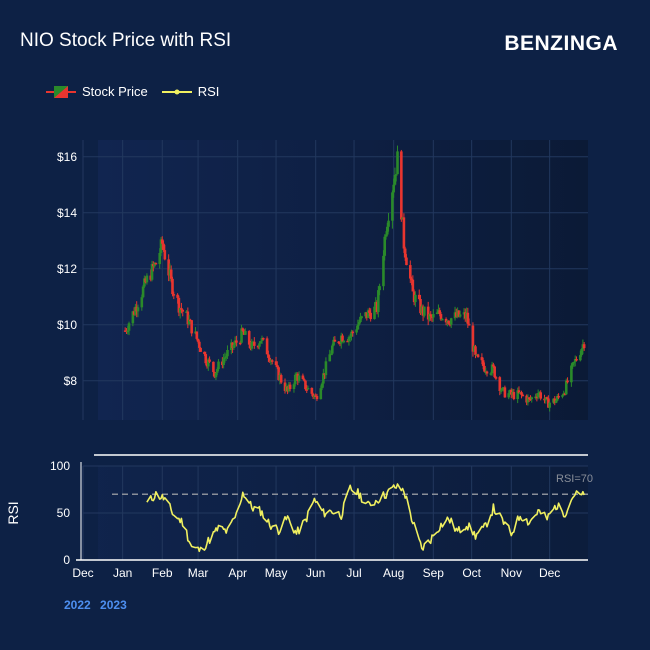 This screenshot has height=650, width=650. Describe the element at coordinates (176, 91) in the screenshot. I see `rsi-legend-icon` at that location.